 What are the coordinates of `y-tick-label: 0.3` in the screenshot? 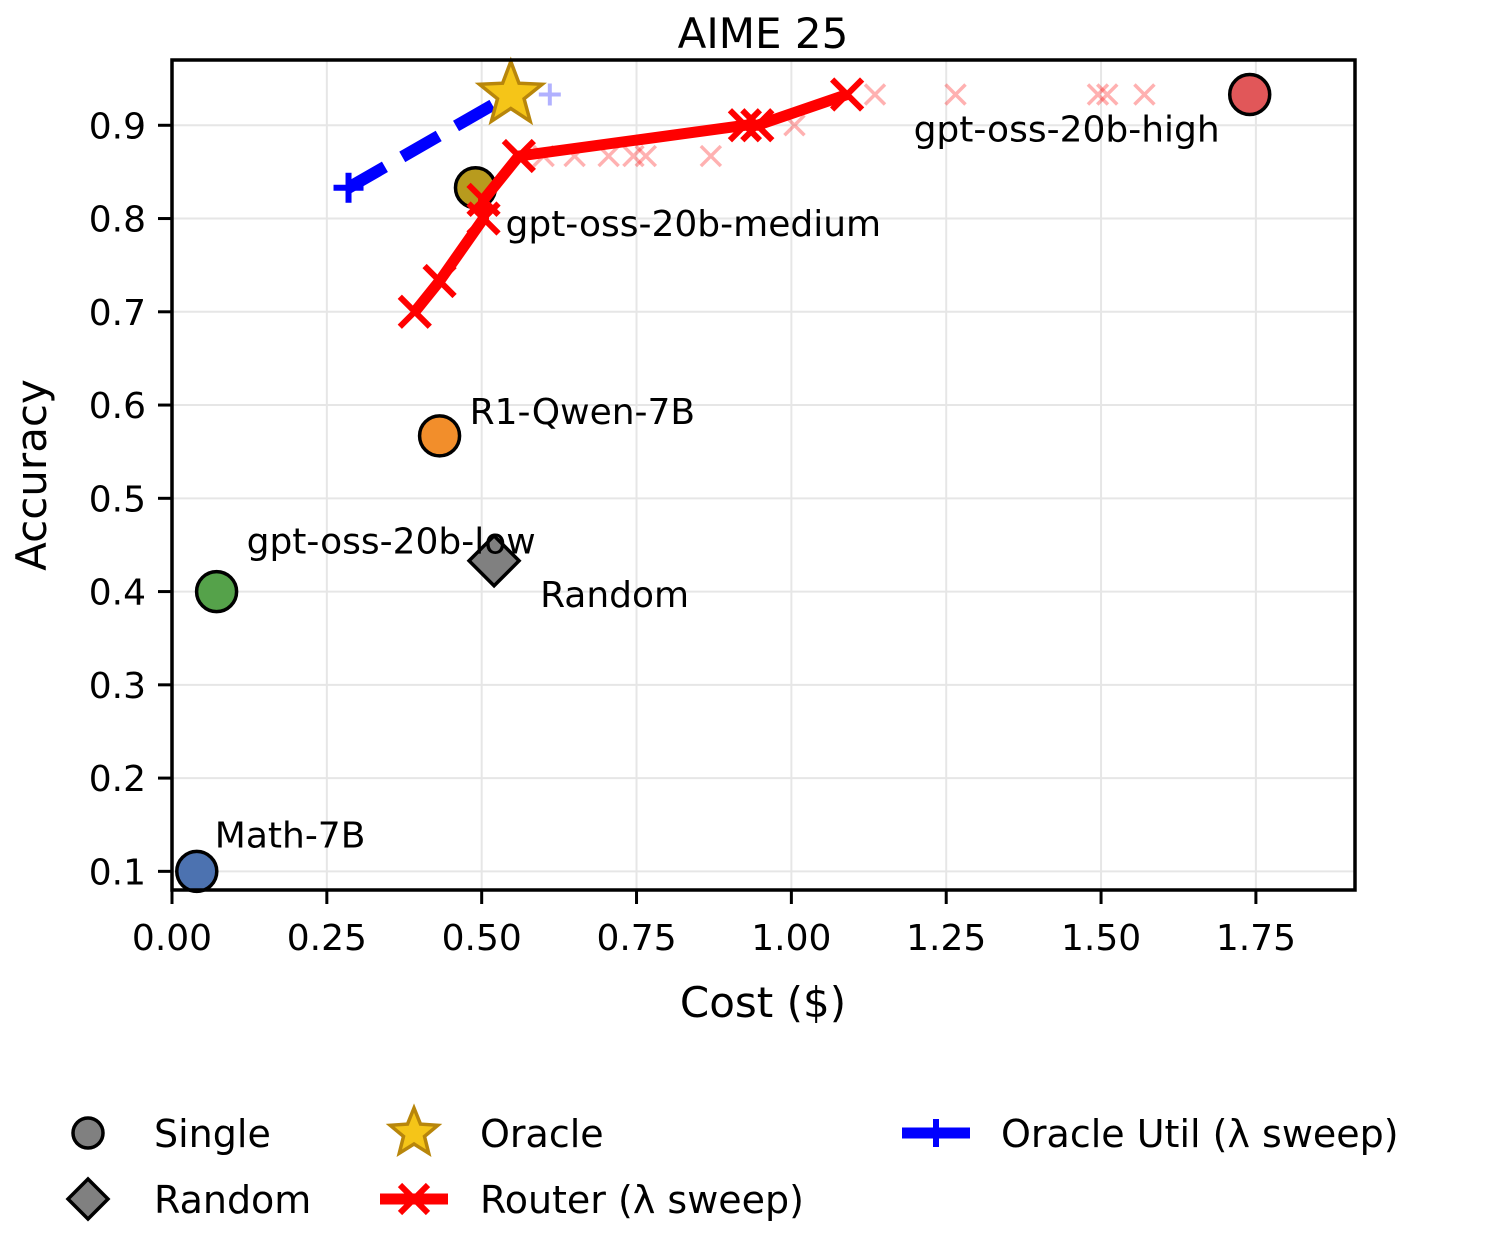 It's located at (117, 686).